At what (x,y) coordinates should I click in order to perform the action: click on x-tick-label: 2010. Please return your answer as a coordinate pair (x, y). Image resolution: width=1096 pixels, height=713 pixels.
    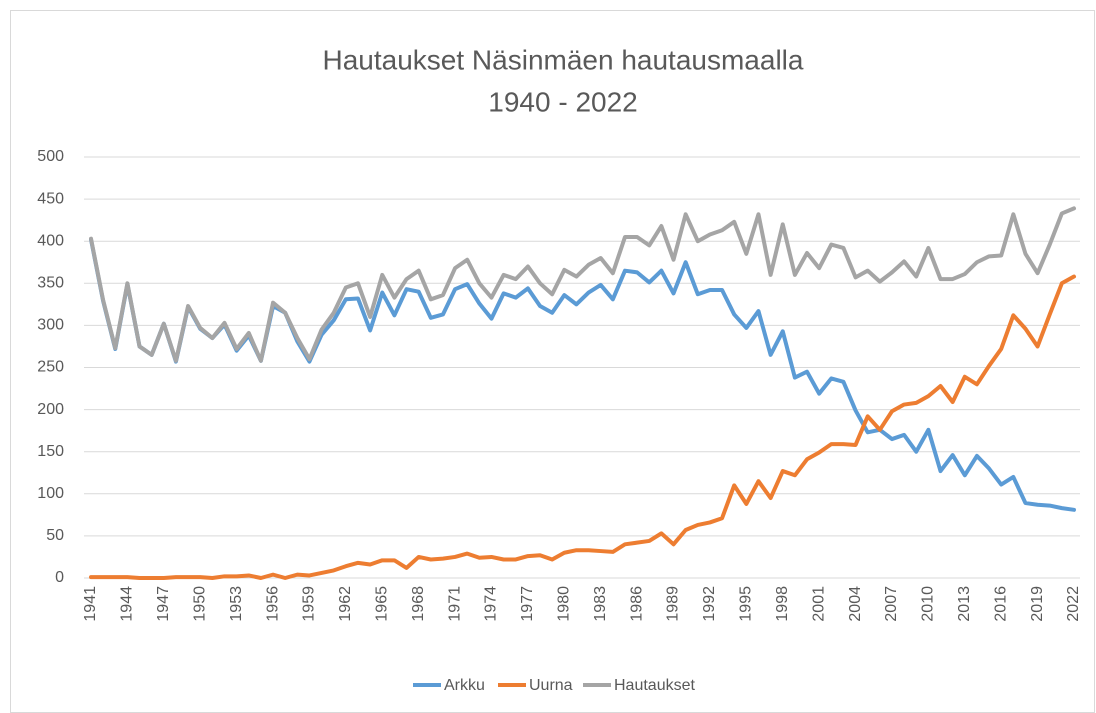
    Looking at the image, I should click on (928, 604).